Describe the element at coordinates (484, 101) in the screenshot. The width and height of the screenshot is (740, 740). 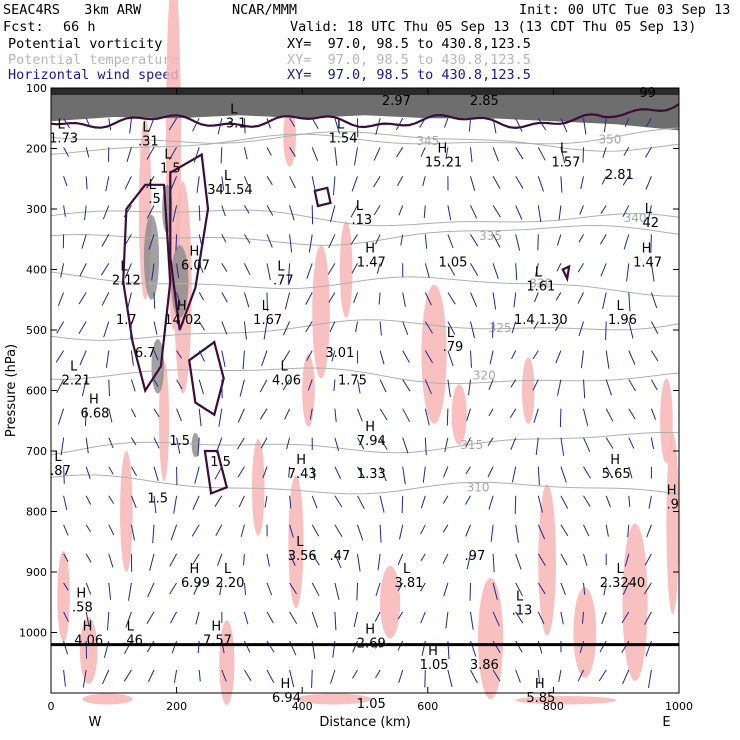
I see `extremum-value: 2.85` at that location.